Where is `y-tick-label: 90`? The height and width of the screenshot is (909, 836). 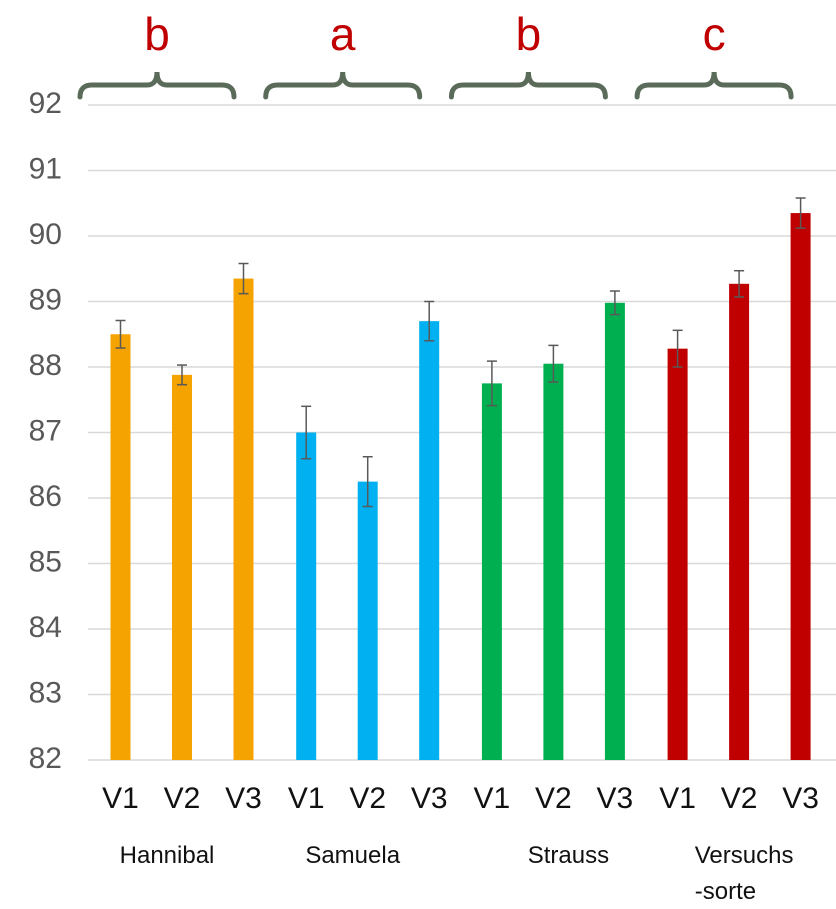
y-tick-label: 90 is located at coordinates (45, 234).